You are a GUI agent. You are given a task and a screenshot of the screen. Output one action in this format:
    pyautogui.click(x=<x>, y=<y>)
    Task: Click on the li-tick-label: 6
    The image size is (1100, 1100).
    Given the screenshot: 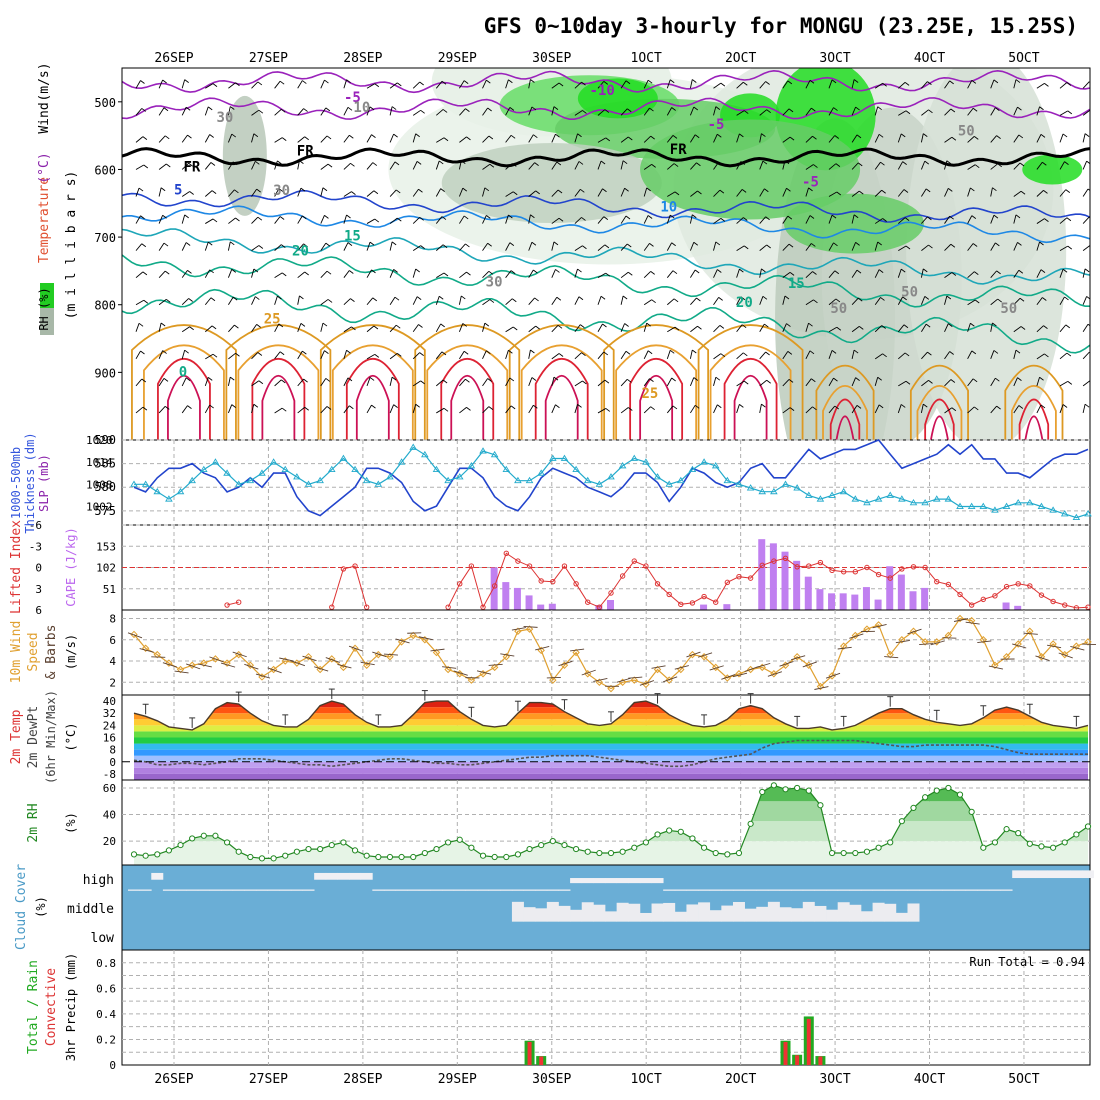 What is the action you would take?
    pyautogui.click(x=38, y=610)
    